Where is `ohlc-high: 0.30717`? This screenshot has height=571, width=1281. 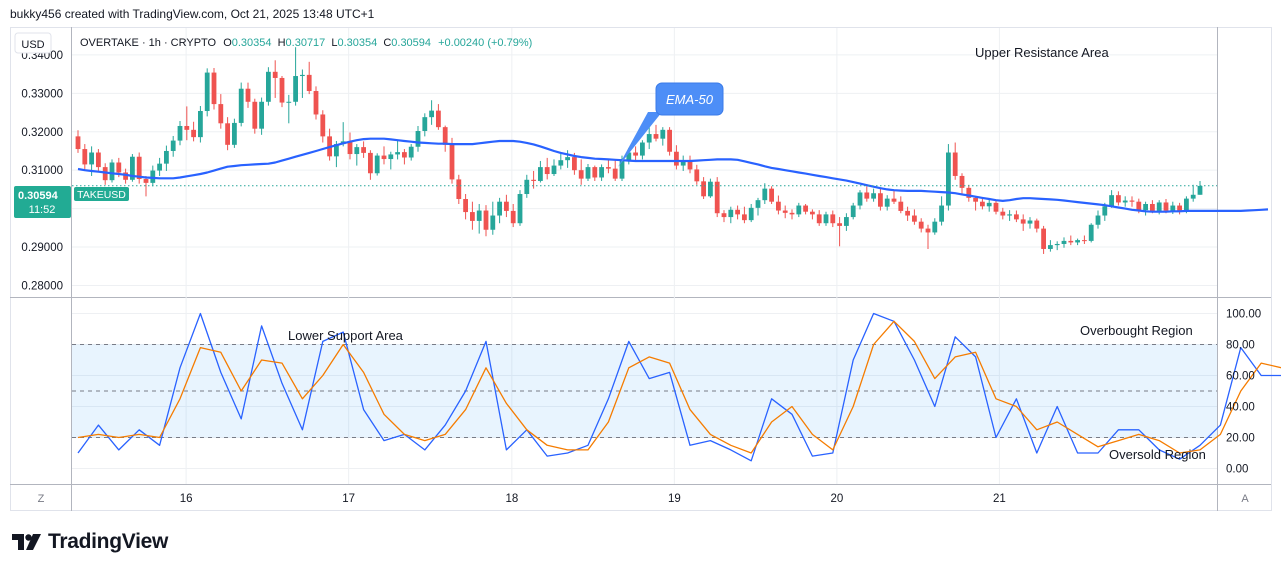
ohlc-high: 0.30717 is located at coordinates (306, 43).